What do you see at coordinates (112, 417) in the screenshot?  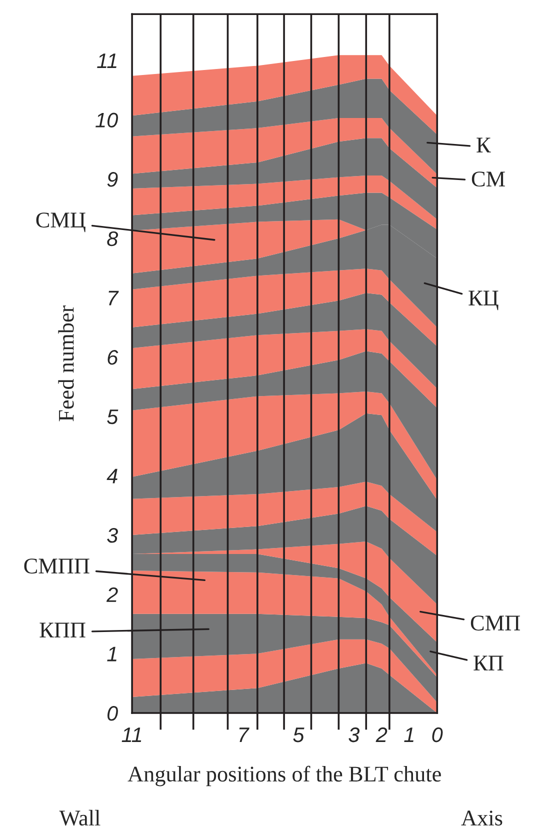 I see `y-tick-label: 5` at bounding box center [112, 417].